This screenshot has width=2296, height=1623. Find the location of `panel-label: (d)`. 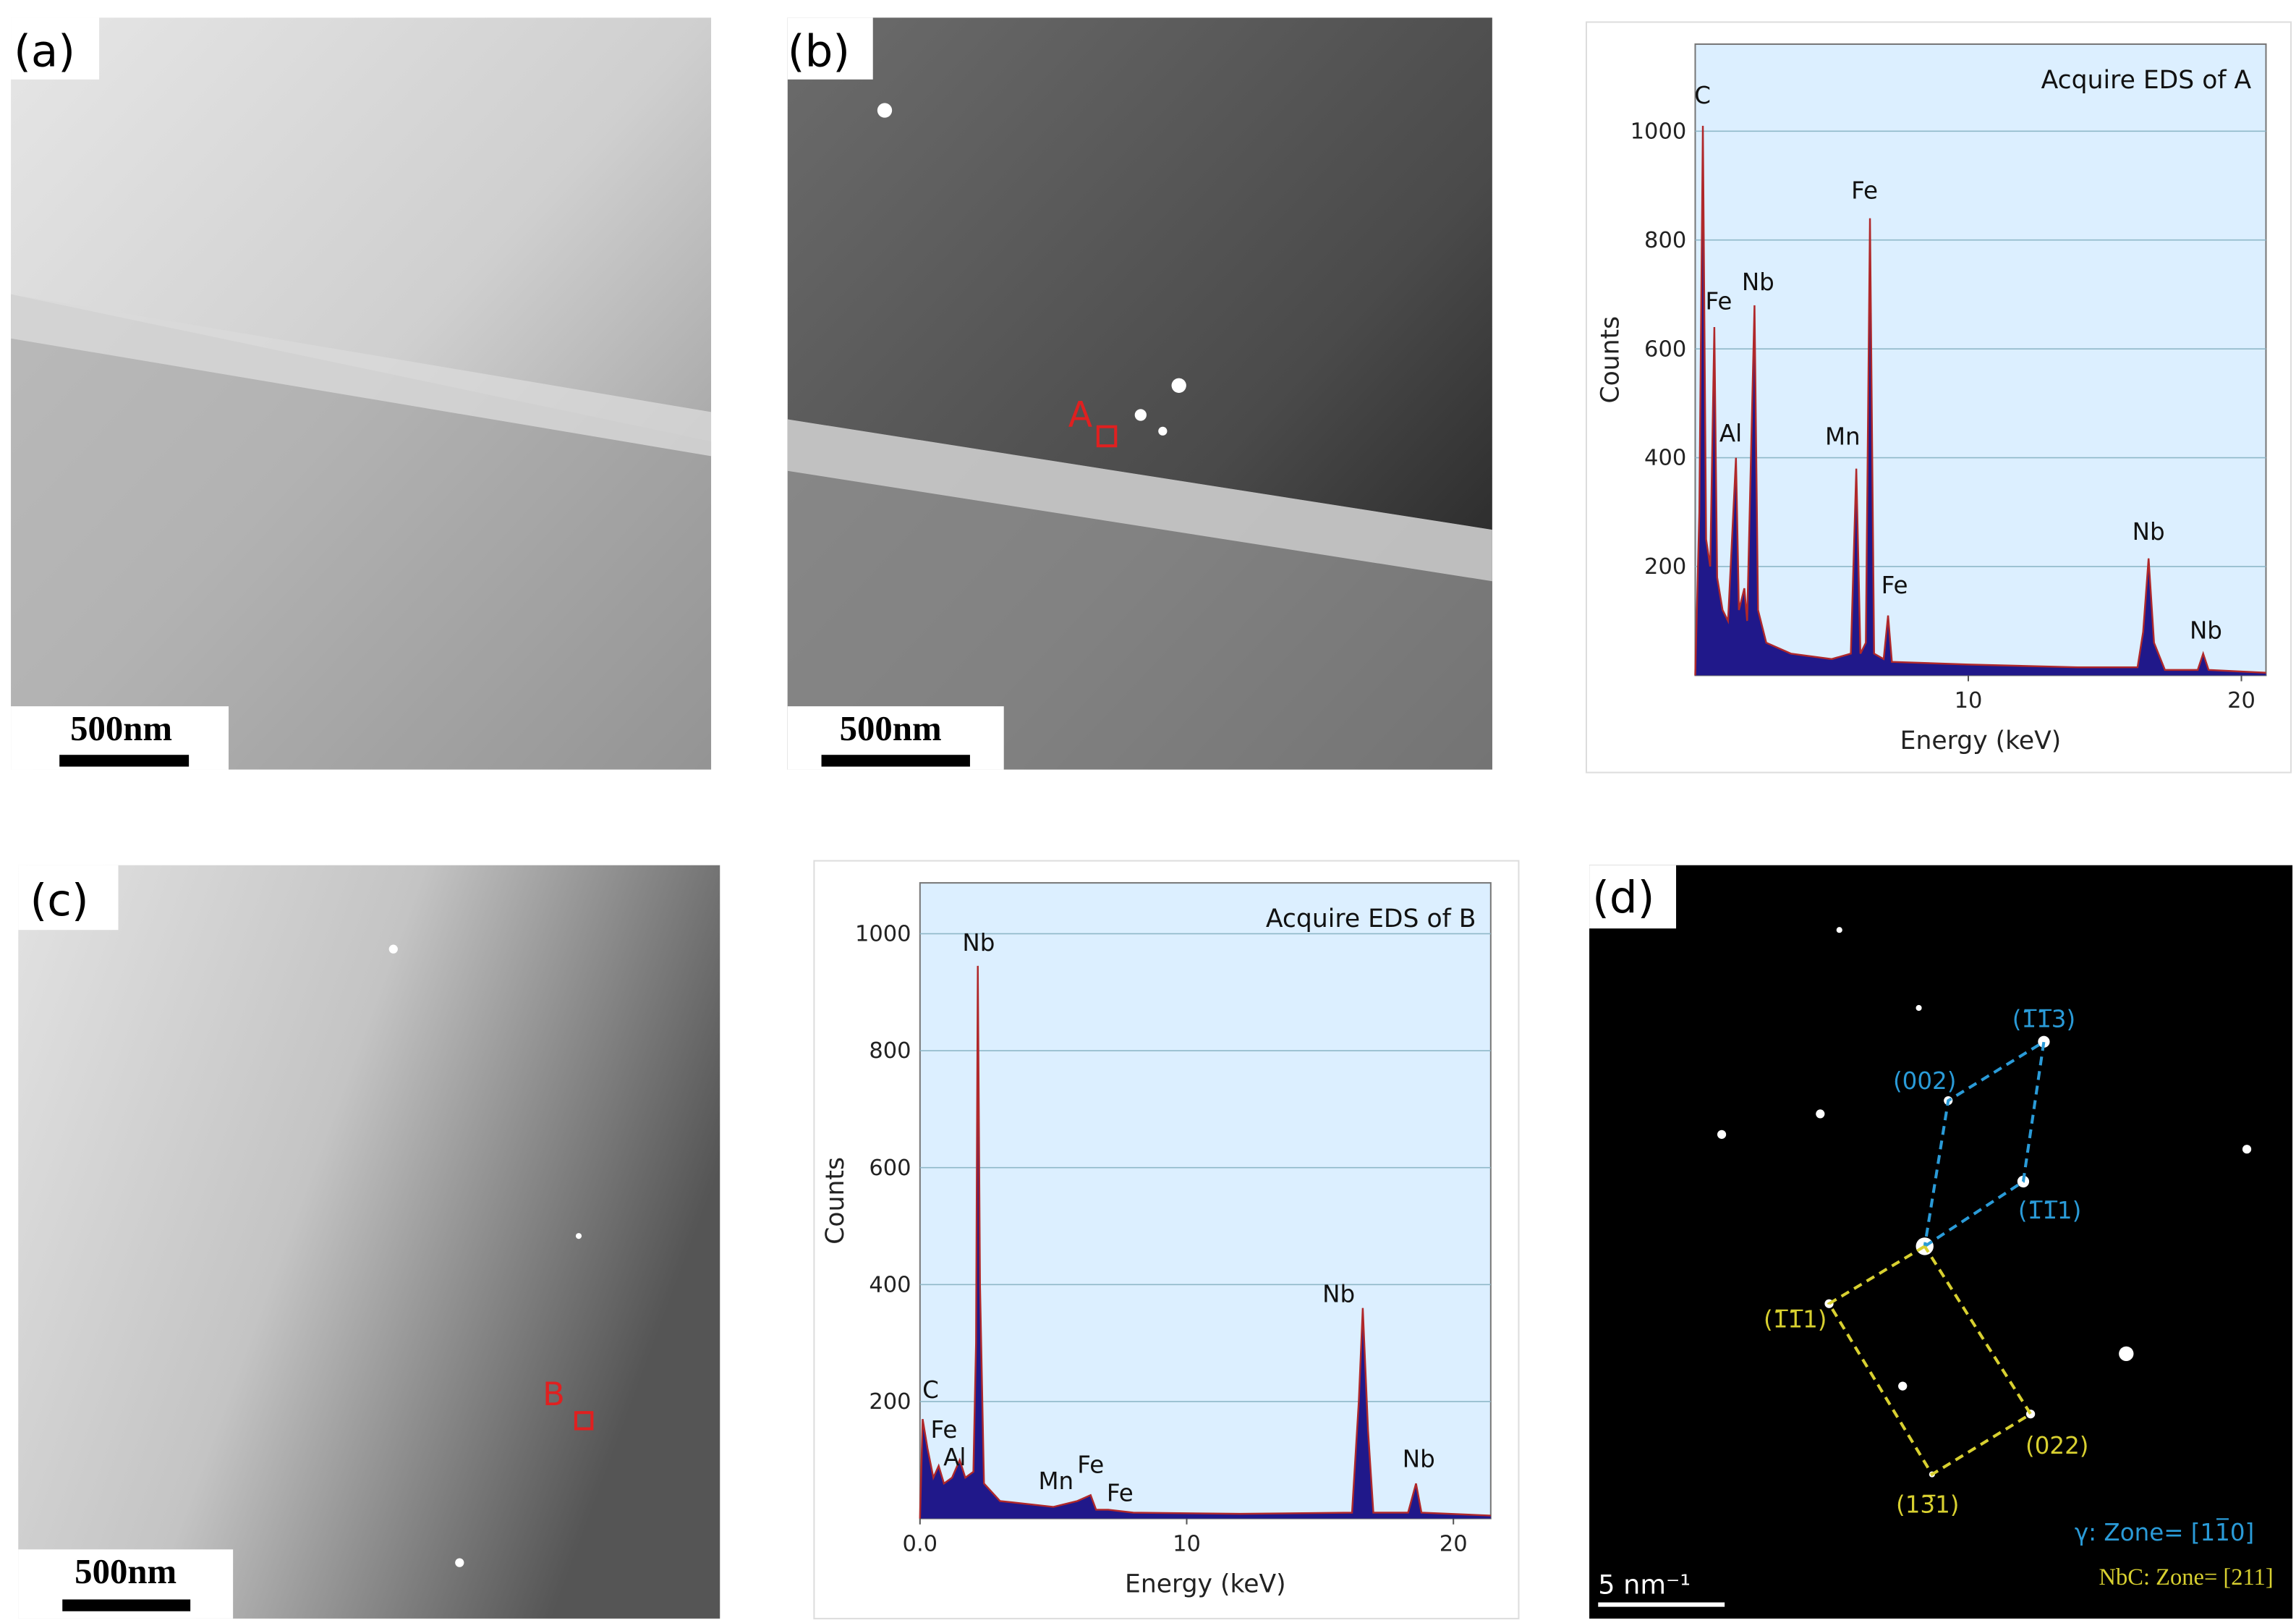

panel-label: (d) is located at coordinates (1623, 897).